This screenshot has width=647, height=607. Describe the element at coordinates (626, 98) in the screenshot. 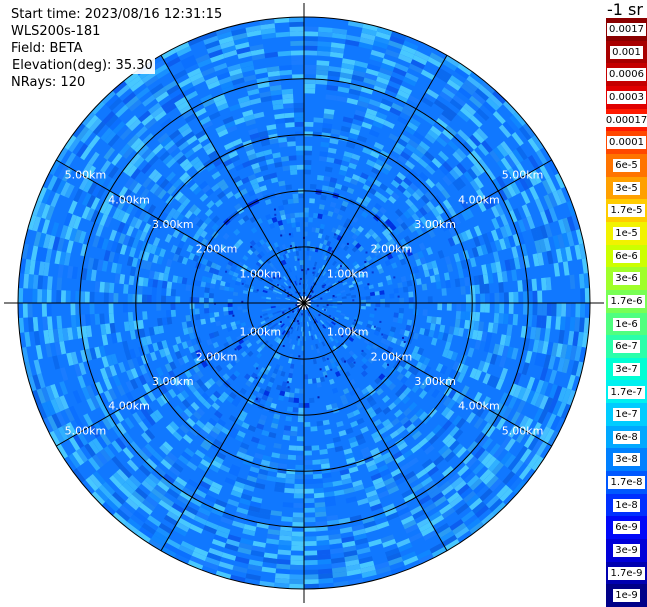

I see `colorbar-level-label: 0.0003` at that location.